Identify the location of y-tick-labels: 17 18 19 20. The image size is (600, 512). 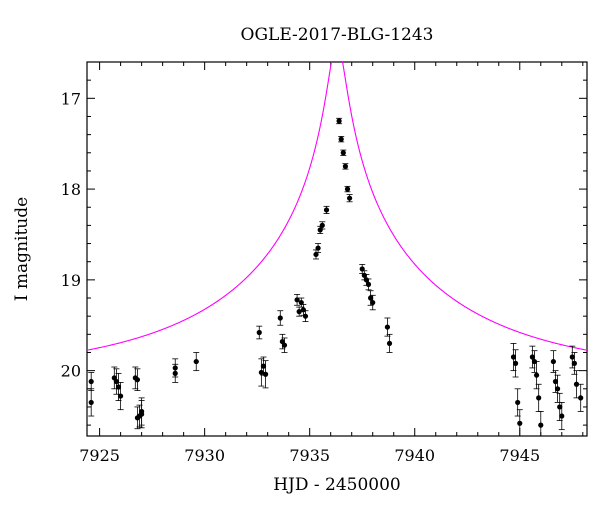
(71, 234).